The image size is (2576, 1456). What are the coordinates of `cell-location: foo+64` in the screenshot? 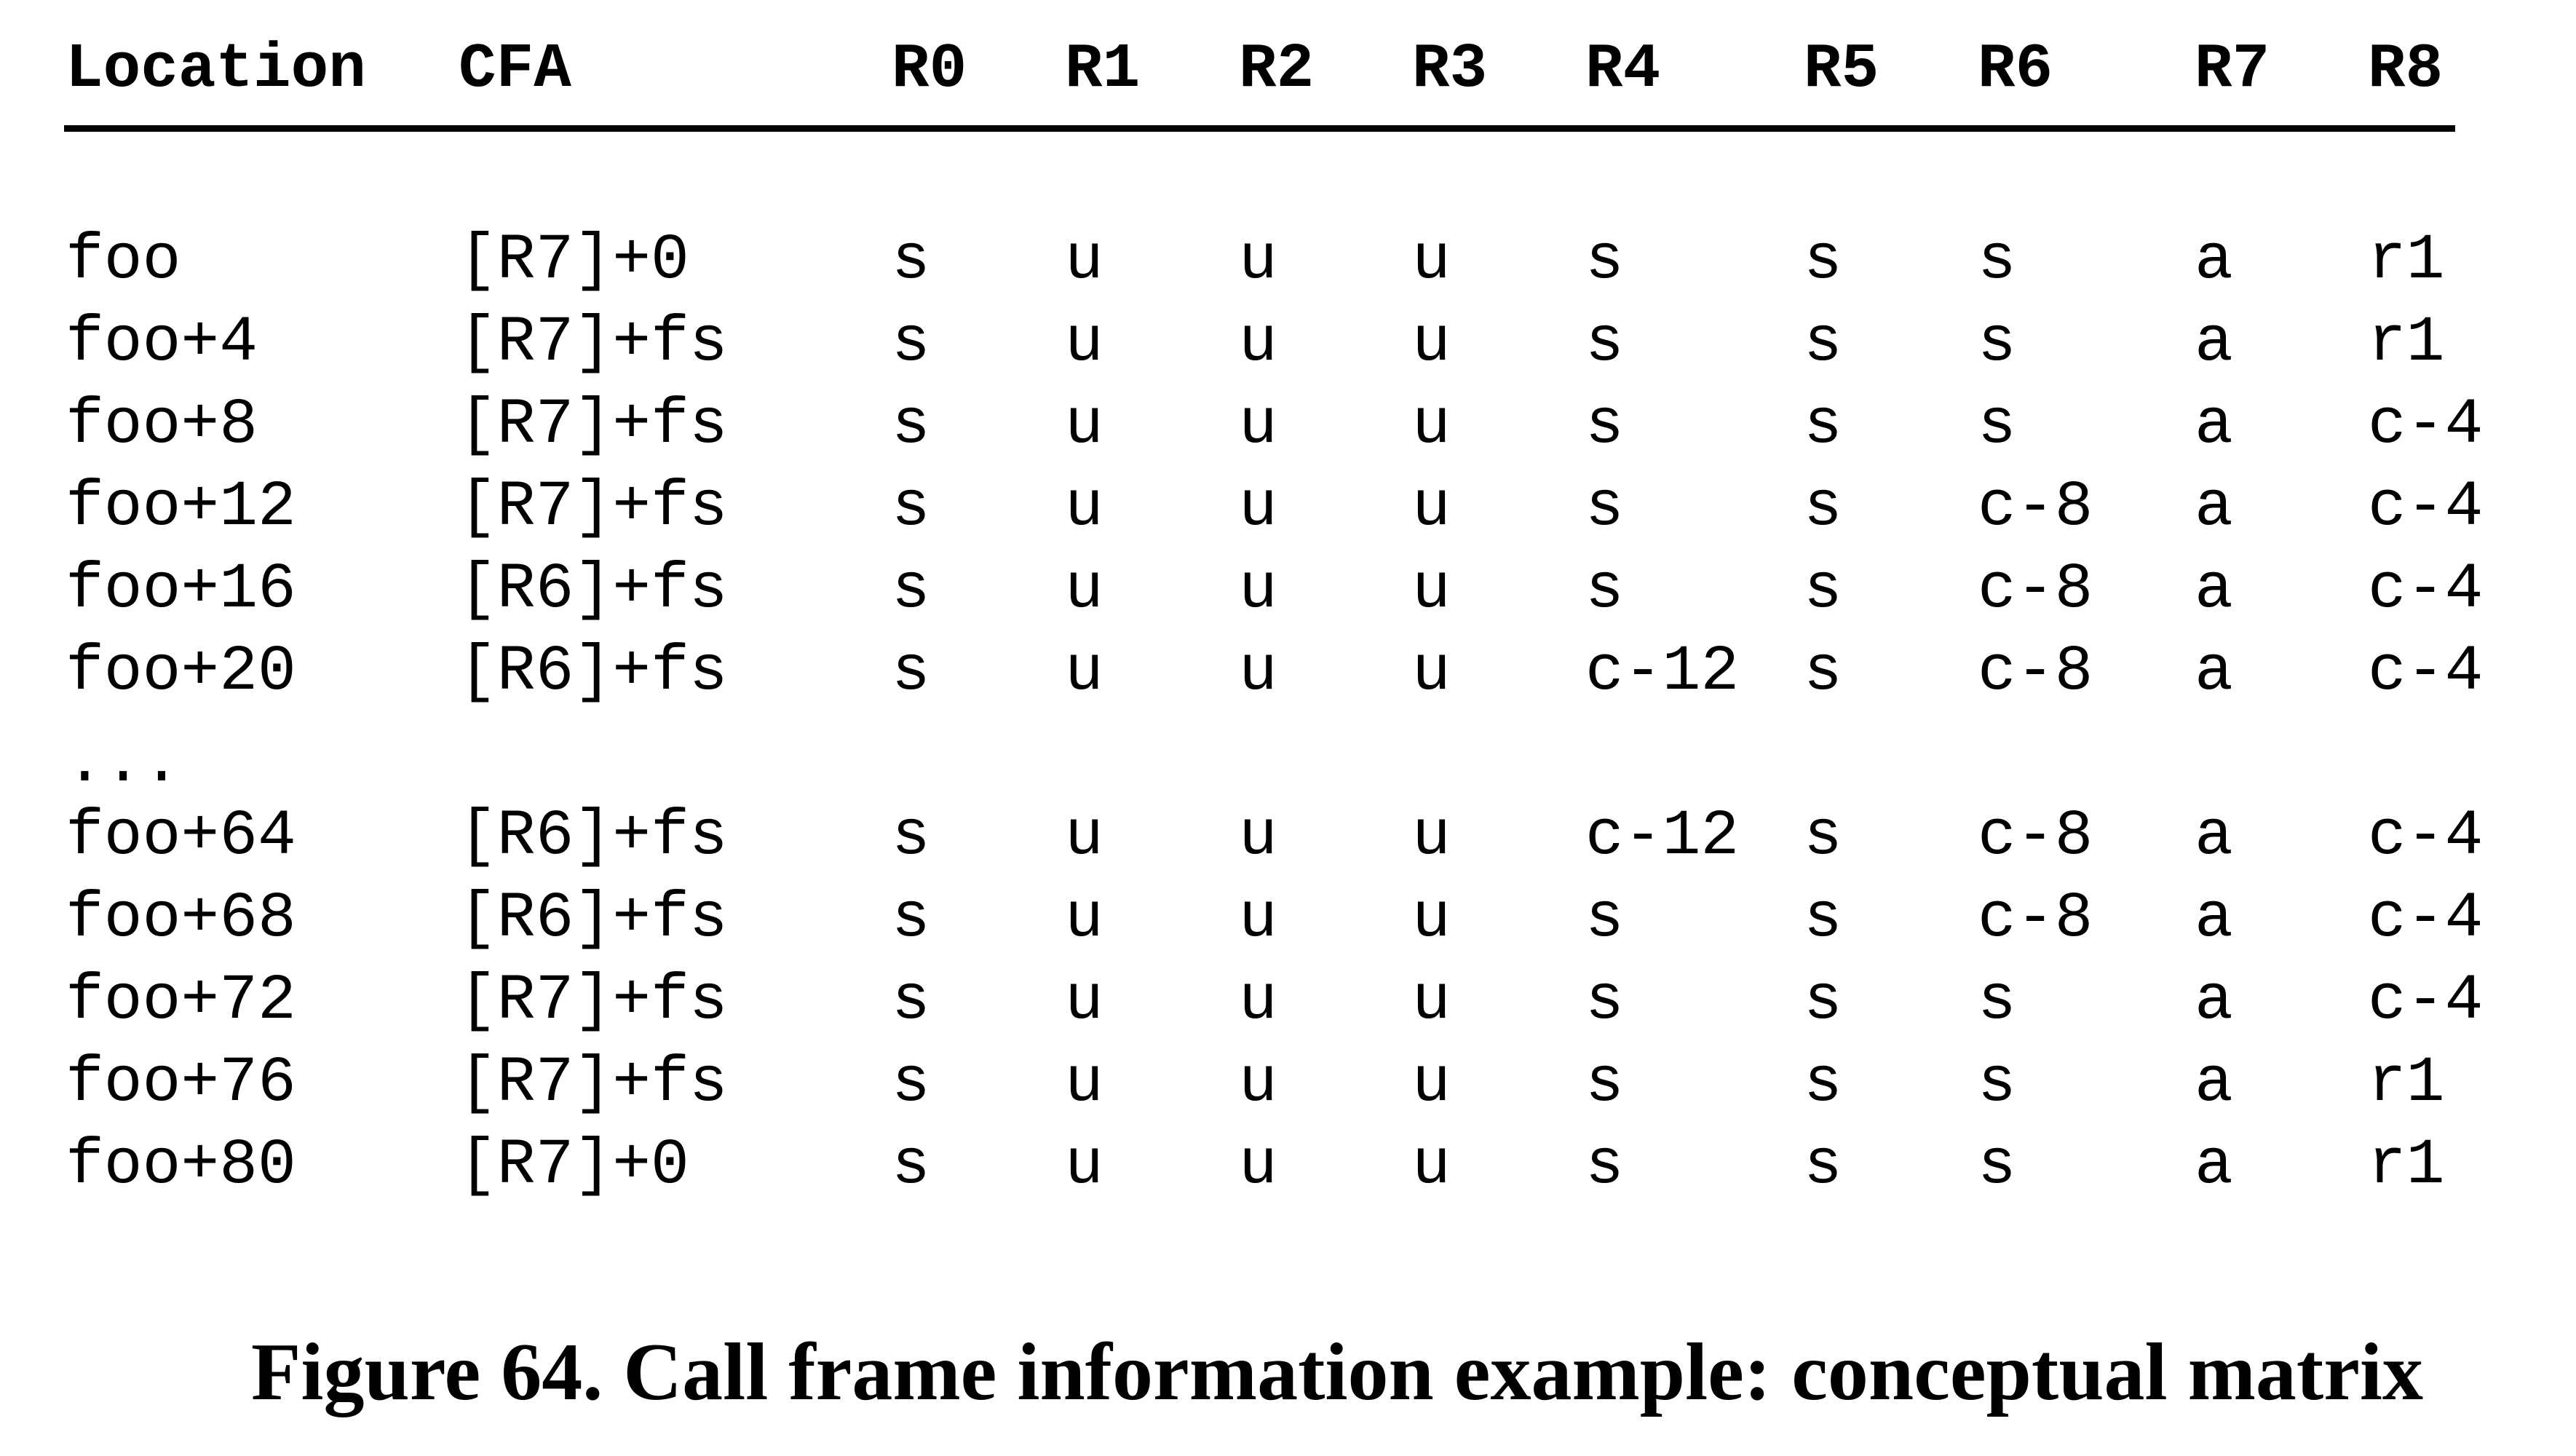 It's located at (181, 837).